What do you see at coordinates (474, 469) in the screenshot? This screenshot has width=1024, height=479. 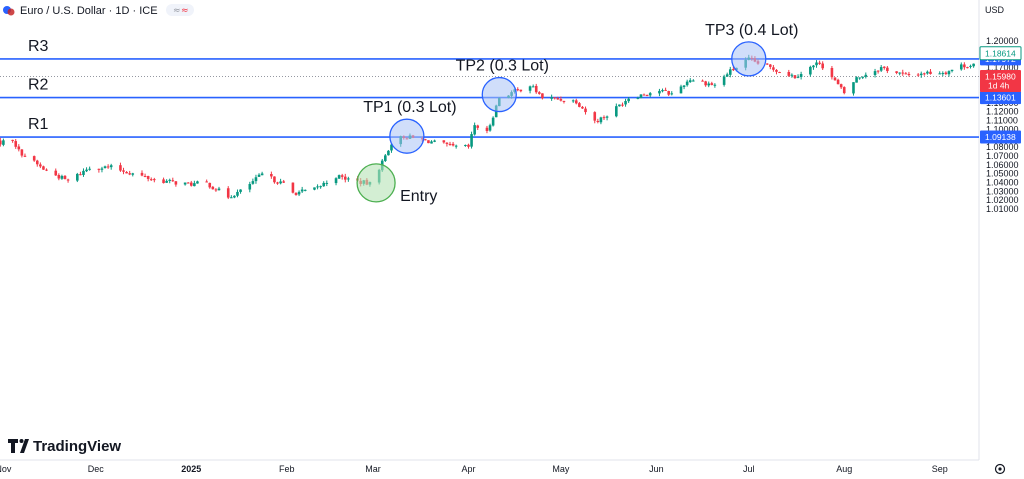 I see `time-axis: Nov Dec 2025 Feb Mar Apr May Jun Jul Aug Sep` at bounding box center [474, 469].